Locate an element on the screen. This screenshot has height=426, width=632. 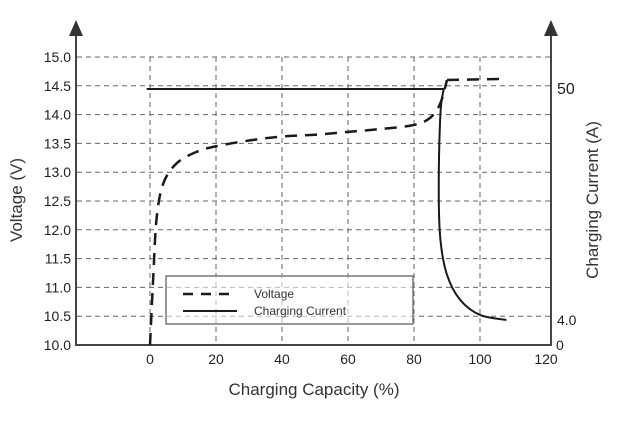
x-axis-title: Charging Capacity (%) is located at coordinates (313, 389).